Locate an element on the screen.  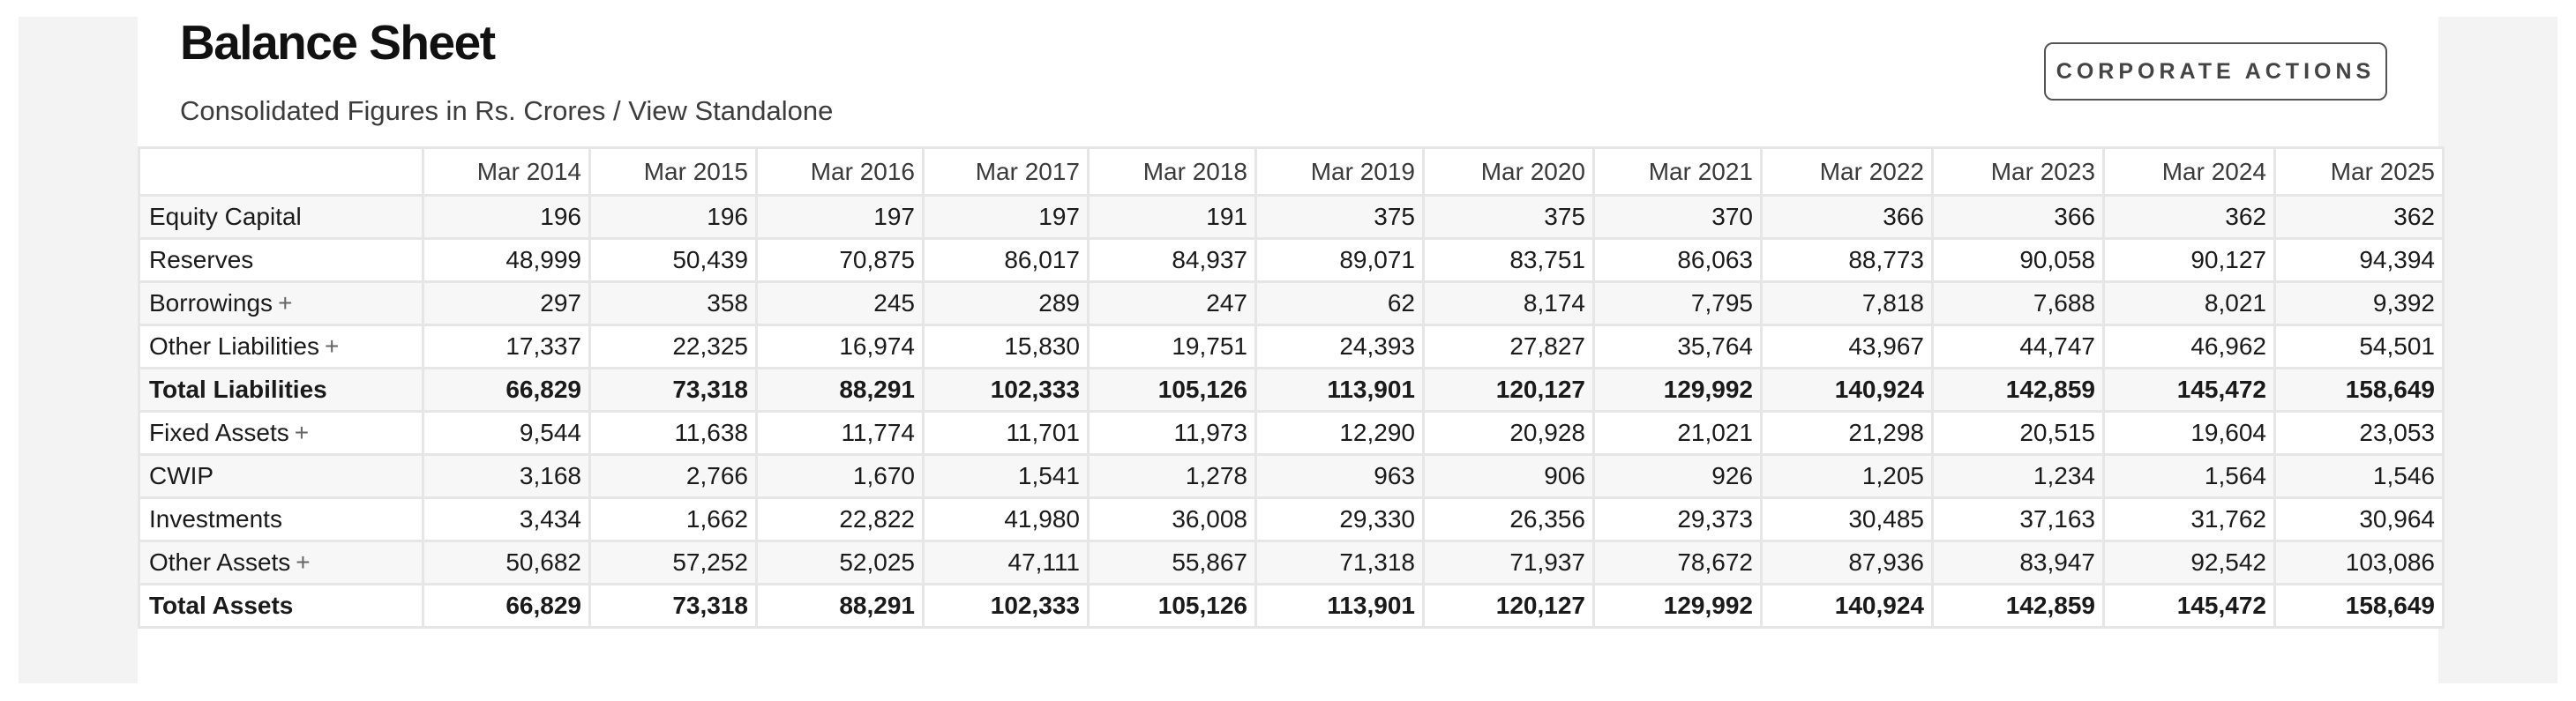
value-cell: 26,356 is located at coordinates (1509, 519).